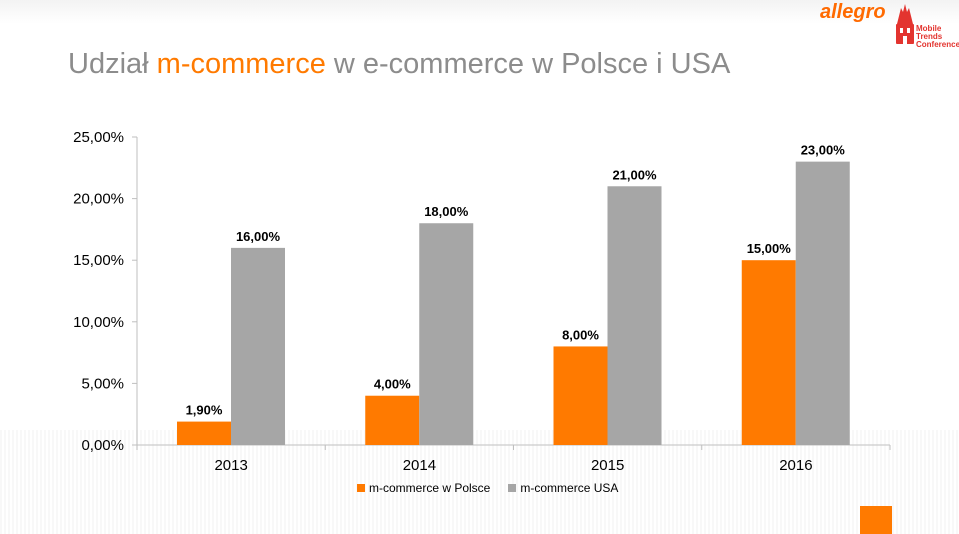  I want to click on data-label: 21,00%, so click(634, 174).